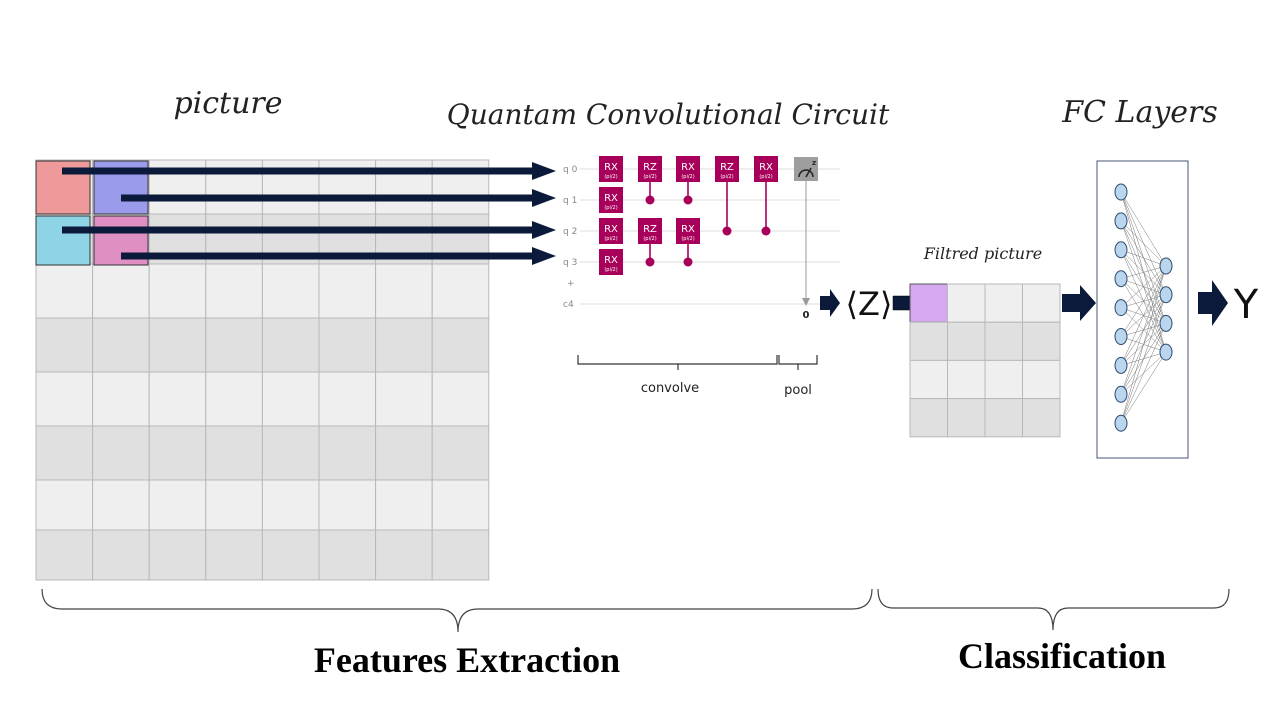 The width and height of the screenshot is (1280, 720). Describe the element at coordinates (982, 253) in the screenshot. I see `filtered-picture-title: Filtred picture` at that location.